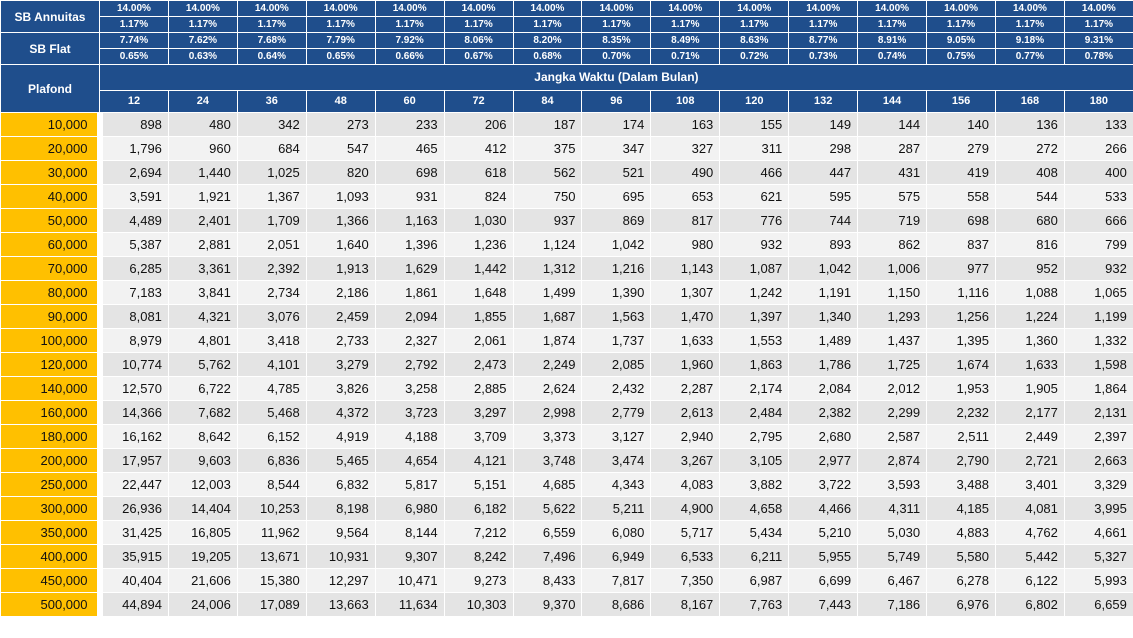 This screenshot has height=638, width=1133. I want to click on installment-cell: 1,863, so click(754, 364).